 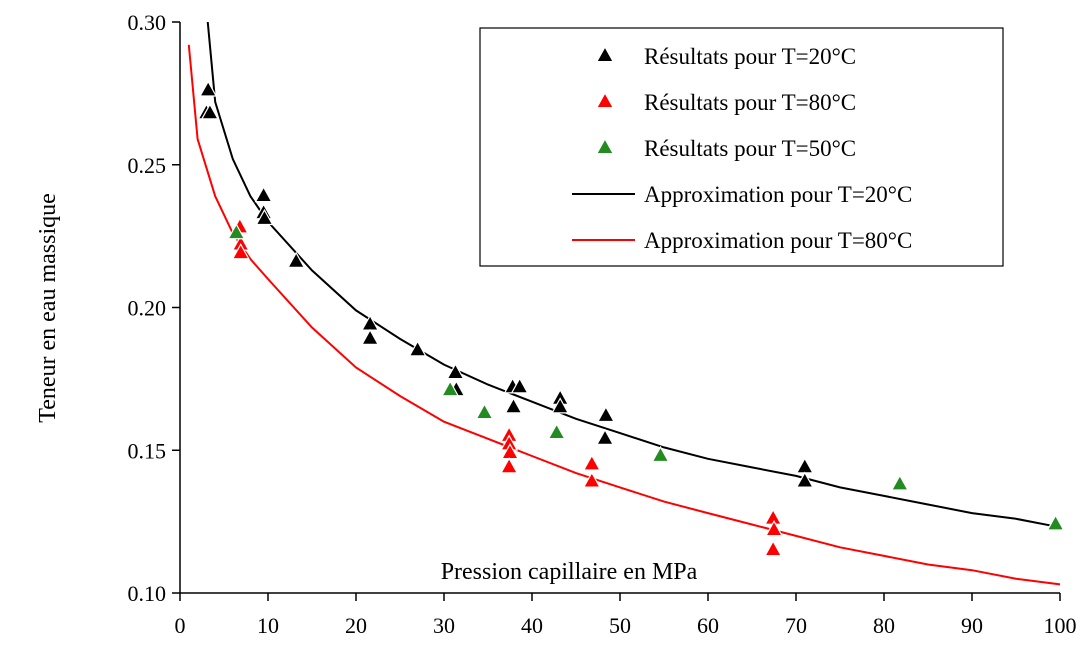 What do you see at coordinates (532, 625) in the screenshot?
I see `x-tick-label: 40` at bounding box center [532, 625].